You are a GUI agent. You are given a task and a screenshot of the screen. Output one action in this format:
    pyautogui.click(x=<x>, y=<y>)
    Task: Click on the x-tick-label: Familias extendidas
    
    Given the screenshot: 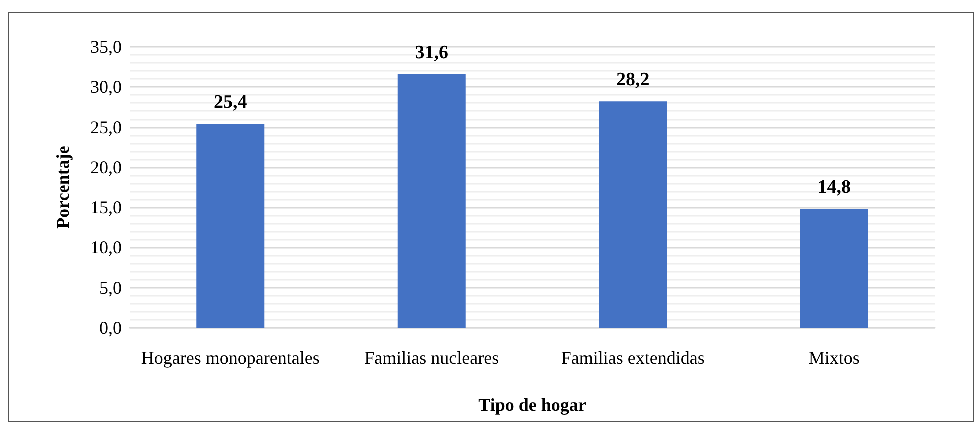 What is the action you would take?
    pyautogui.click(x=633, y=358)
    